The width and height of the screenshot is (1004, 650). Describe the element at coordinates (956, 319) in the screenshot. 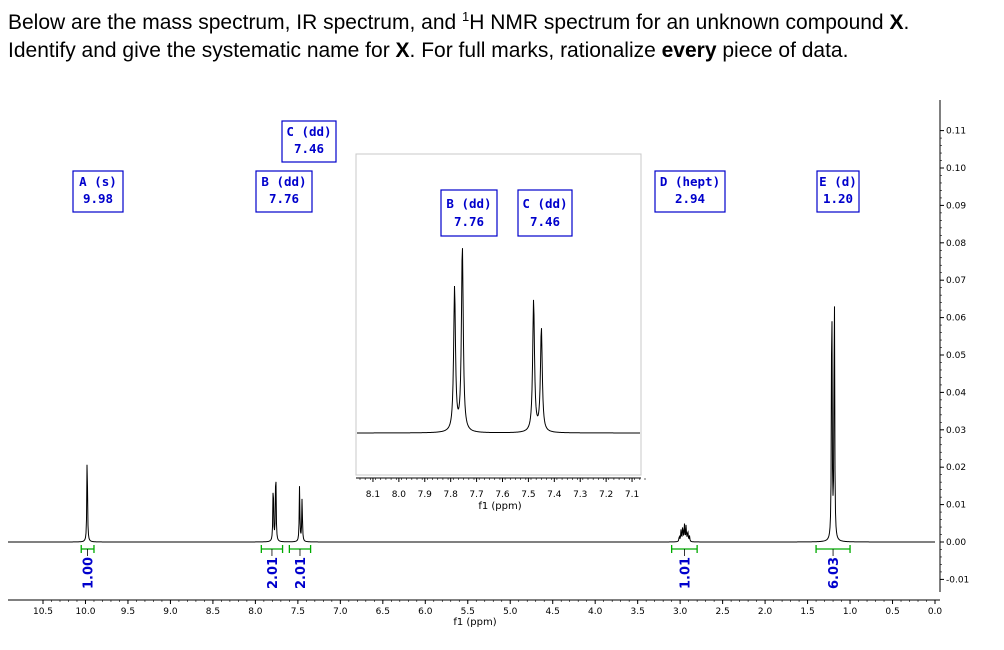

I see `y-tick-label: 0.06` at that location.